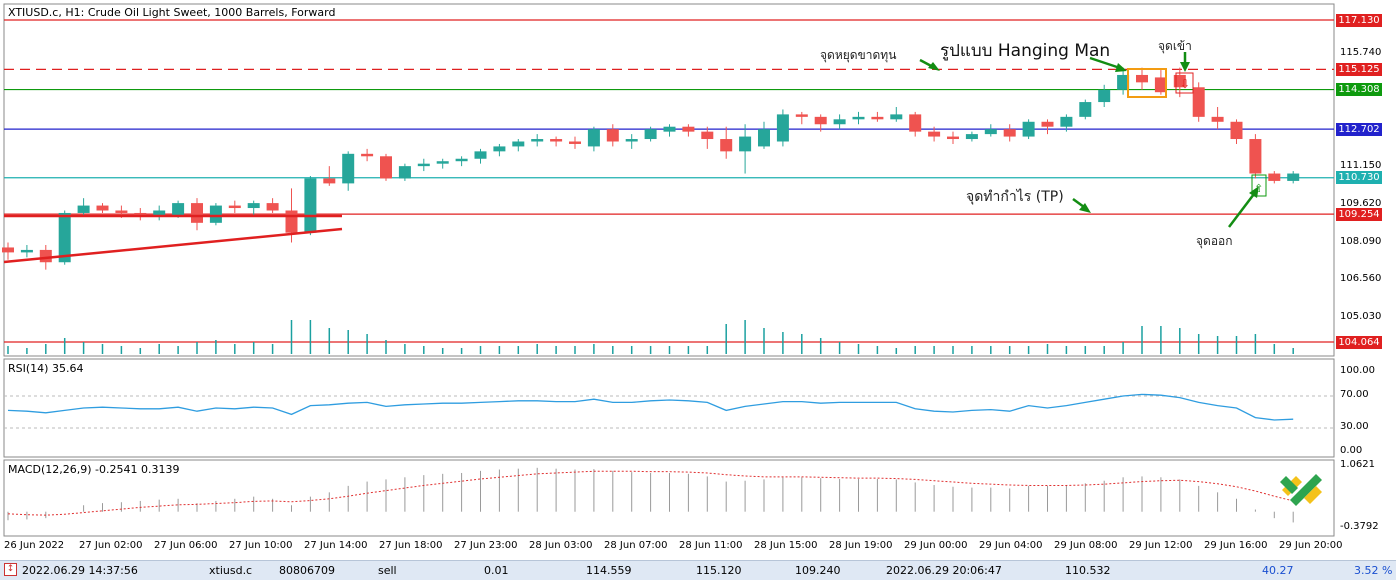 The width and height of the screenshot is (1396, 580). I want to click on sell-order-icon: ↕, so click(10, 569).